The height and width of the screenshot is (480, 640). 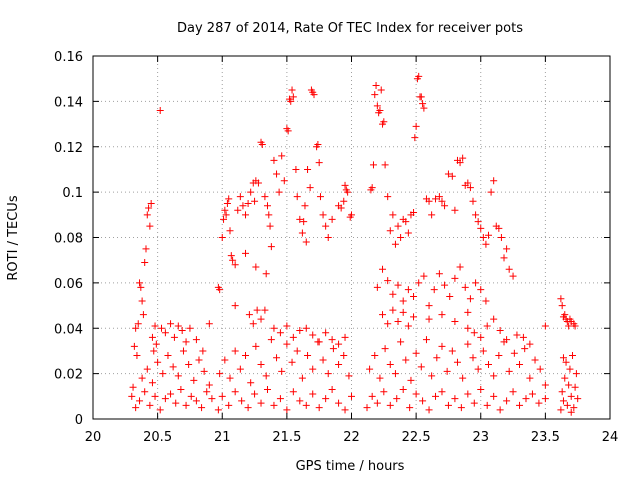 What do you see at coordinates (286, 437) in the screenshot?
I see `x-tick-label: 21.5` at bounding box center [286, 437].